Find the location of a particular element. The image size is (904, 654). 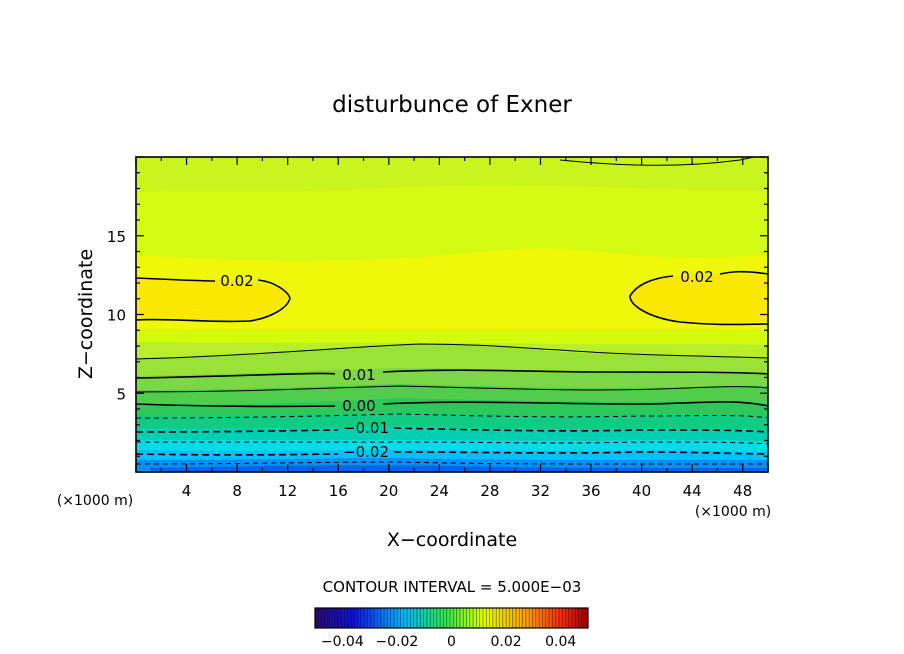

colorbar-tick-label: −0.04 is located at coordinates (342, 642).